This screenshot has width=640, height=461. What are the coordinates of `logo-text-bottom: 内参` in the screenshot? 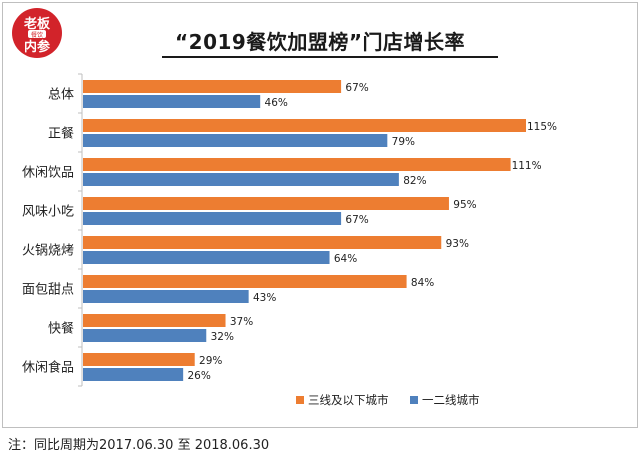 It's located at (37, 47).